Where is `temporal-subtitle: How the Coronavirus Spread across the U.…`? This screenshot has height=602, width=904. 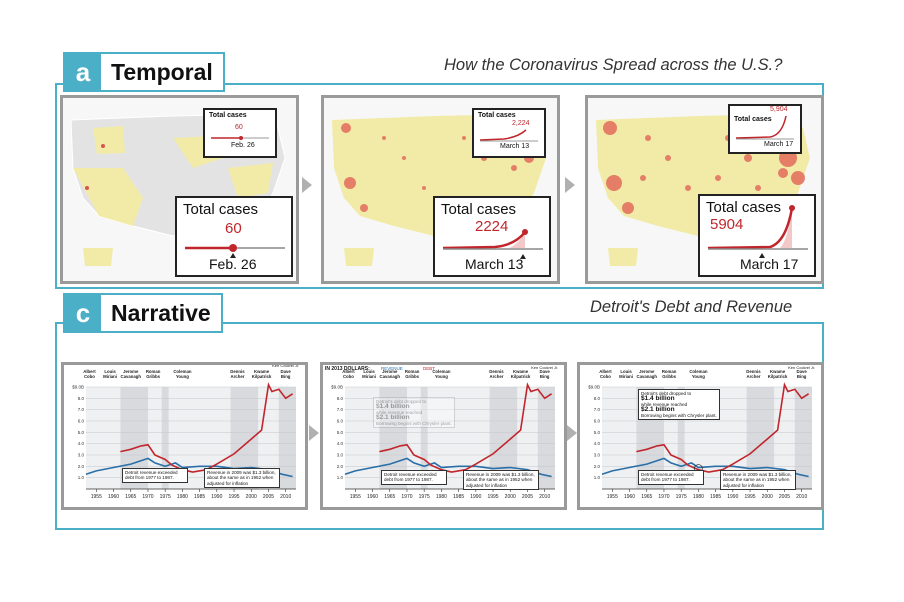 temporal-subtitle: How the Coronavirus Spread across the U.… is located at coordinates (613, 65).